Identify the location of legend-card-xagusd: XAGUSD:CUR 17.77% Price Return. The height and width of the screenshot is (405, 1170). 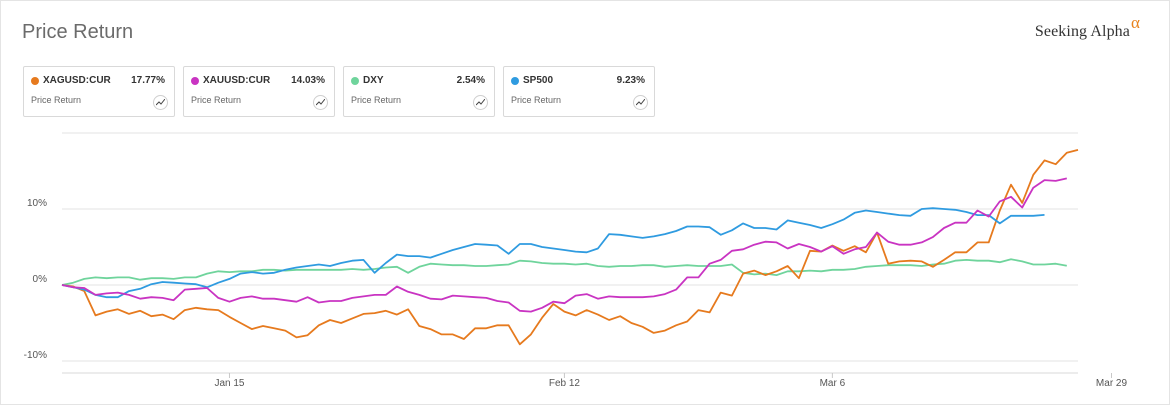
(99, 91).